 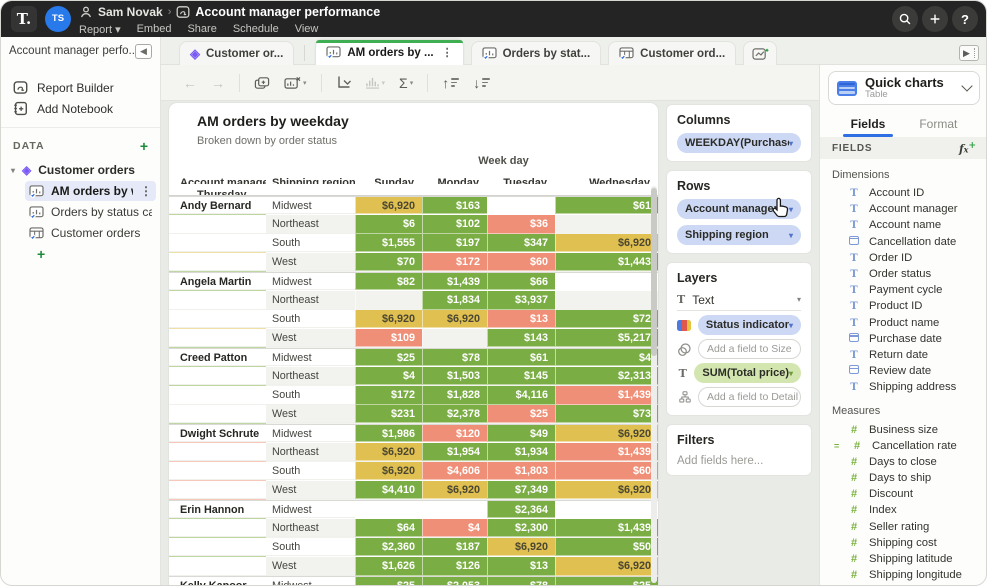 What do you see at coordinates (739, 235) in the screenshot?
I see `field-pill-shipping-region: Shipping region ▾` at bounding box center [739, 235].